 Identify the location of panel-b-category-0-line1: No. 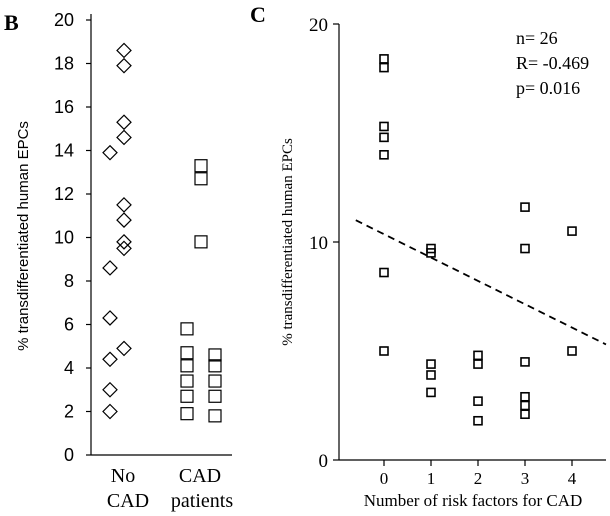
(123, 476).